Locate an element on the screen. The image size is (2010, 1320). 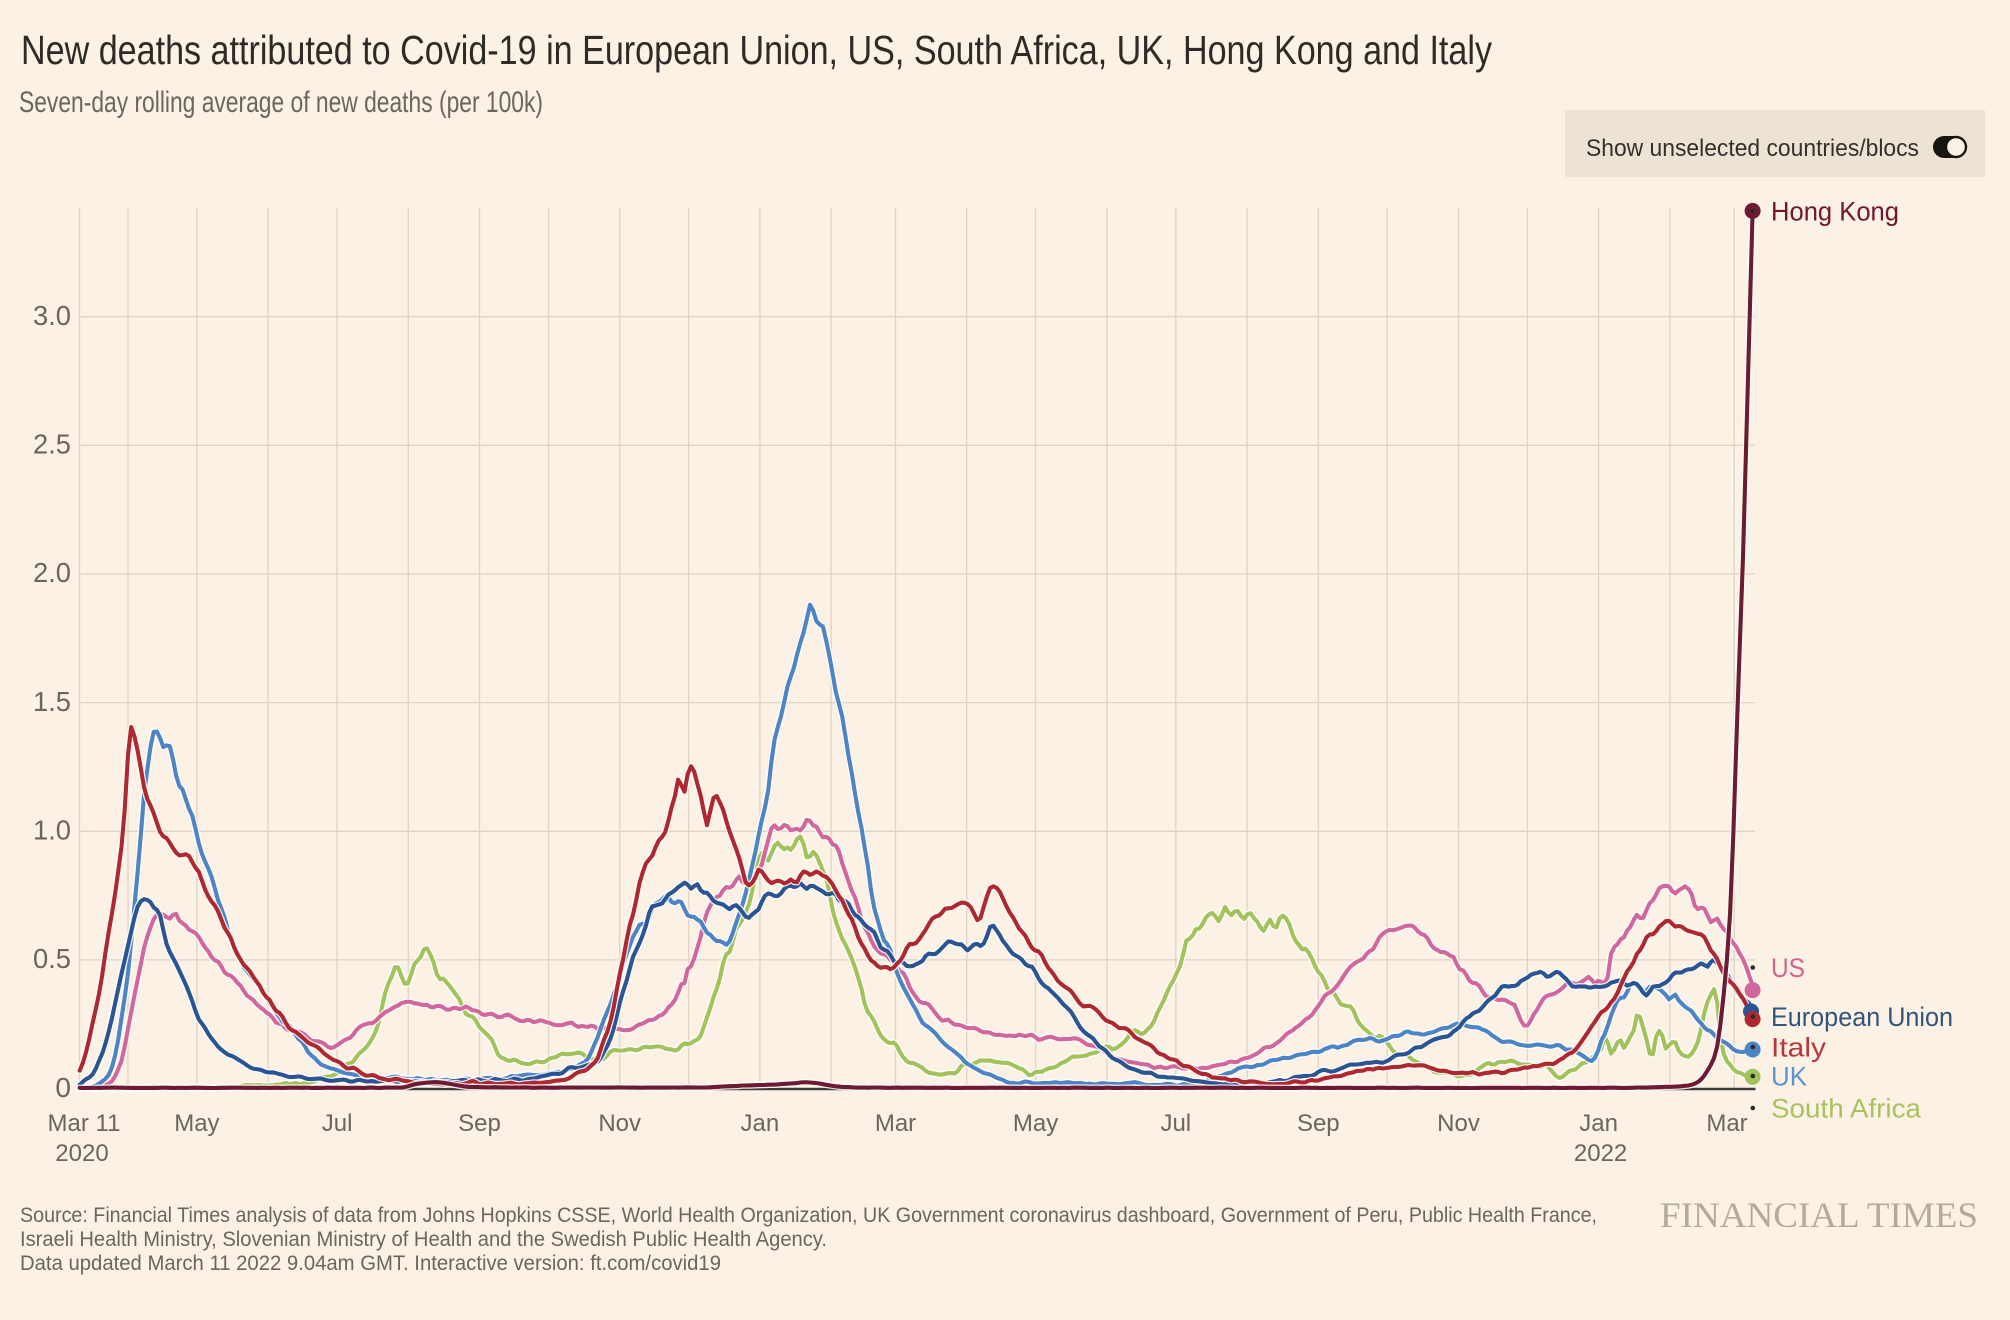
svg-text: Hong Kong is located at coordinates (1835, 212).